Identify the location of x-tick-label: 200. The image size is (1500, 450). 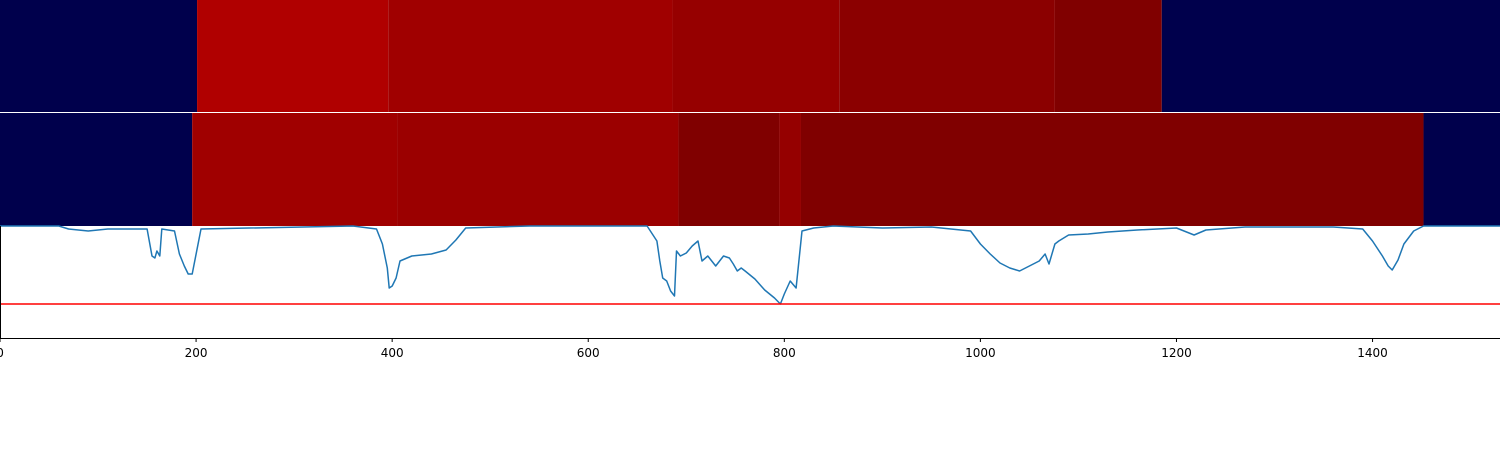
(196, 353).